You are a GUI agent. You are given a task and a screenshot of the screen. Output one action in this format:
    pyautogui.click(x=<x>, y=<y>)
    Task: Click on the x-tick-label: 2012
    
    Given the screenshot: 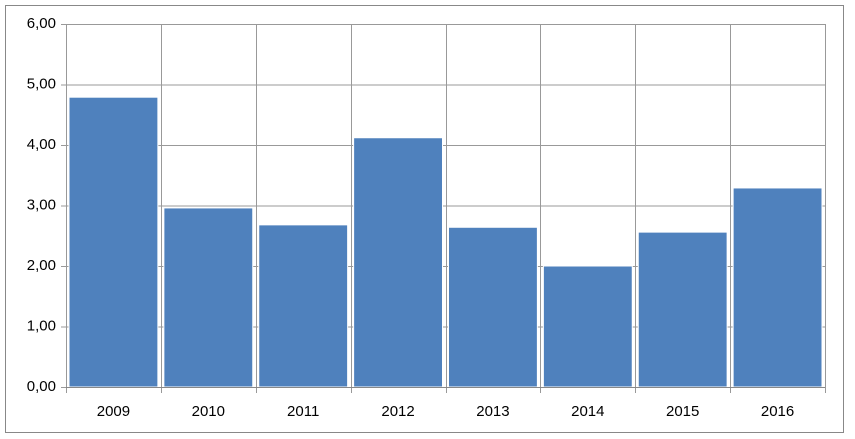 What is the action you would take?
    pyautogui.click(x=397, y=411)
    